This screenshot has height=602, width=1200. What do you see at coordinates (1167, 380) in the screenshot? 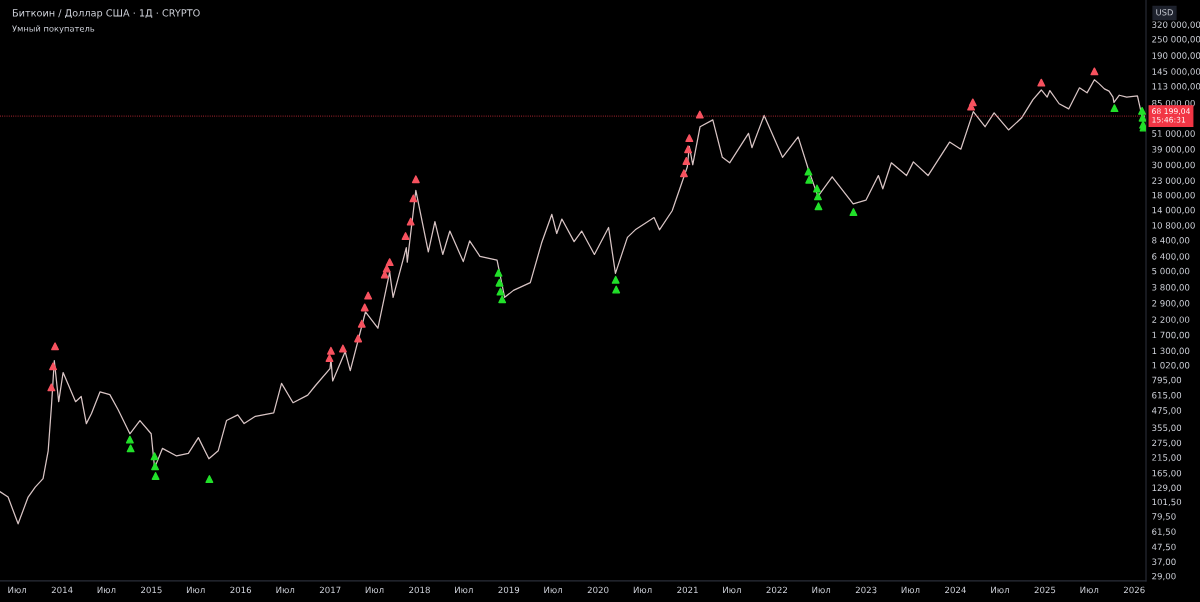
I see `y-tick-label: 795,00` at bounding box center [1167, 380].